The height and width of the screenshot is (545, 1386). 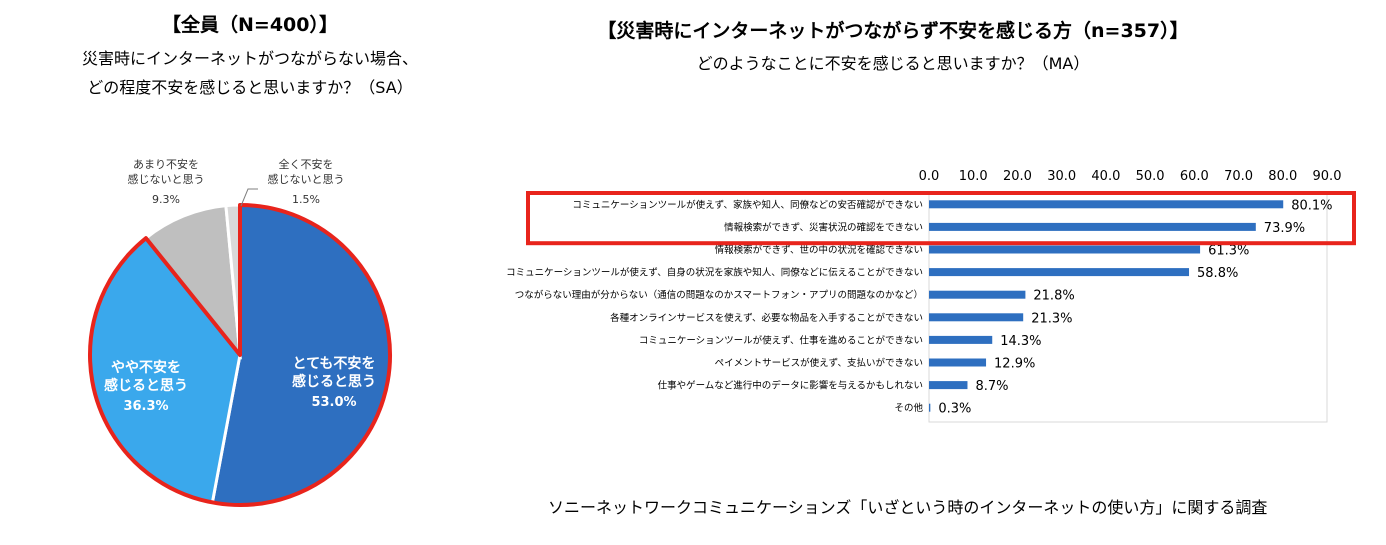 What do you see at coordinates (929, 176) in the screenshot?
I see `x-tick-label: 0.0` at bounding box center [929, 176].